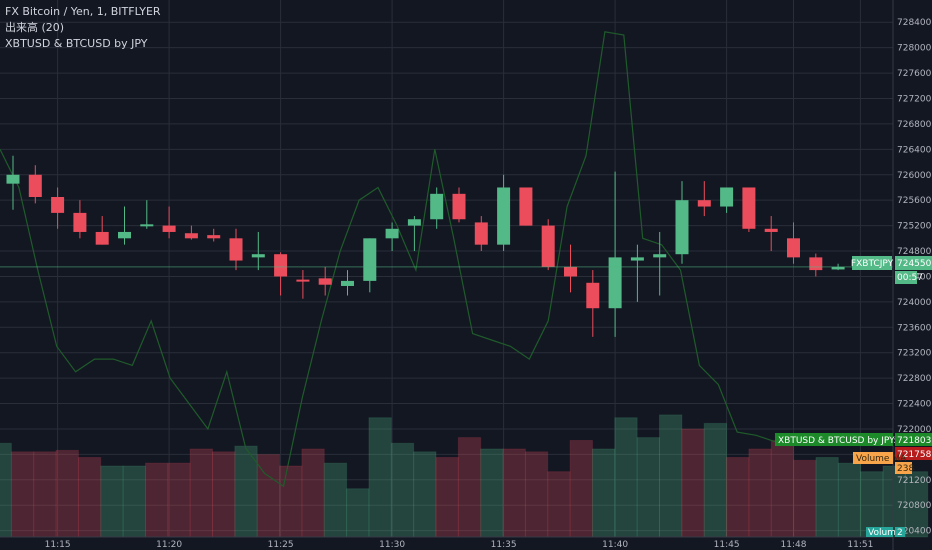 This screenshot has height=550, width=932. I want to click on countdown-value: 00:57, so click(910, 278).